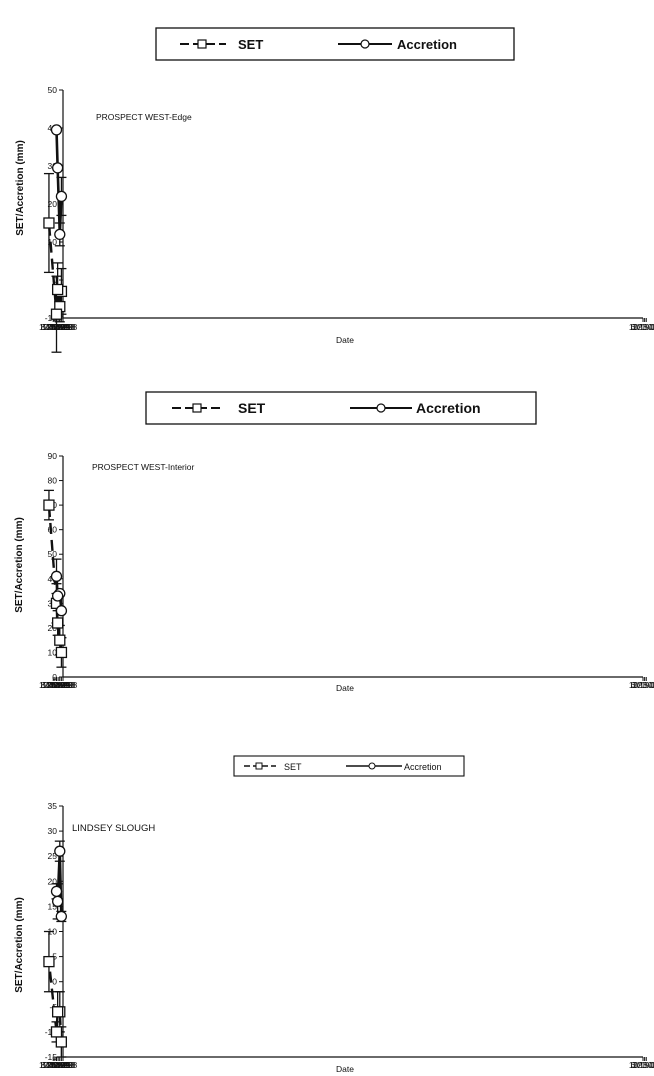 The height and width of the screenshot is (1076, 654). Describe the element at coordinates (53, 530) in the screenshot. I see `y-tick-label: 60` at that location.